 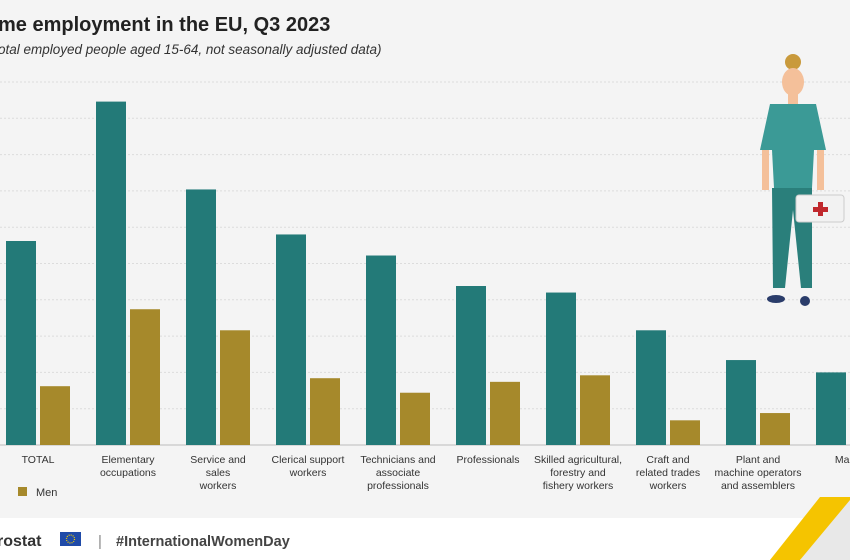 What do you see at coordinates (842, 460) in the screenshot?
I see `x-tick-label: Mana` at bounding box center [842, 460].